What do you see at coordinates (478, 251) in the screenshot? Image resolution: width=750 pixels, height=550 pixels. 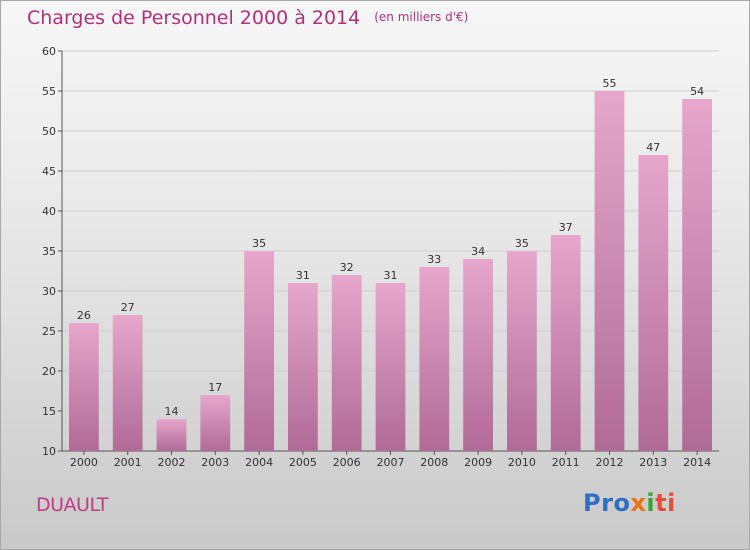 I see `data-label: 34` at bounding box center [478, 251].